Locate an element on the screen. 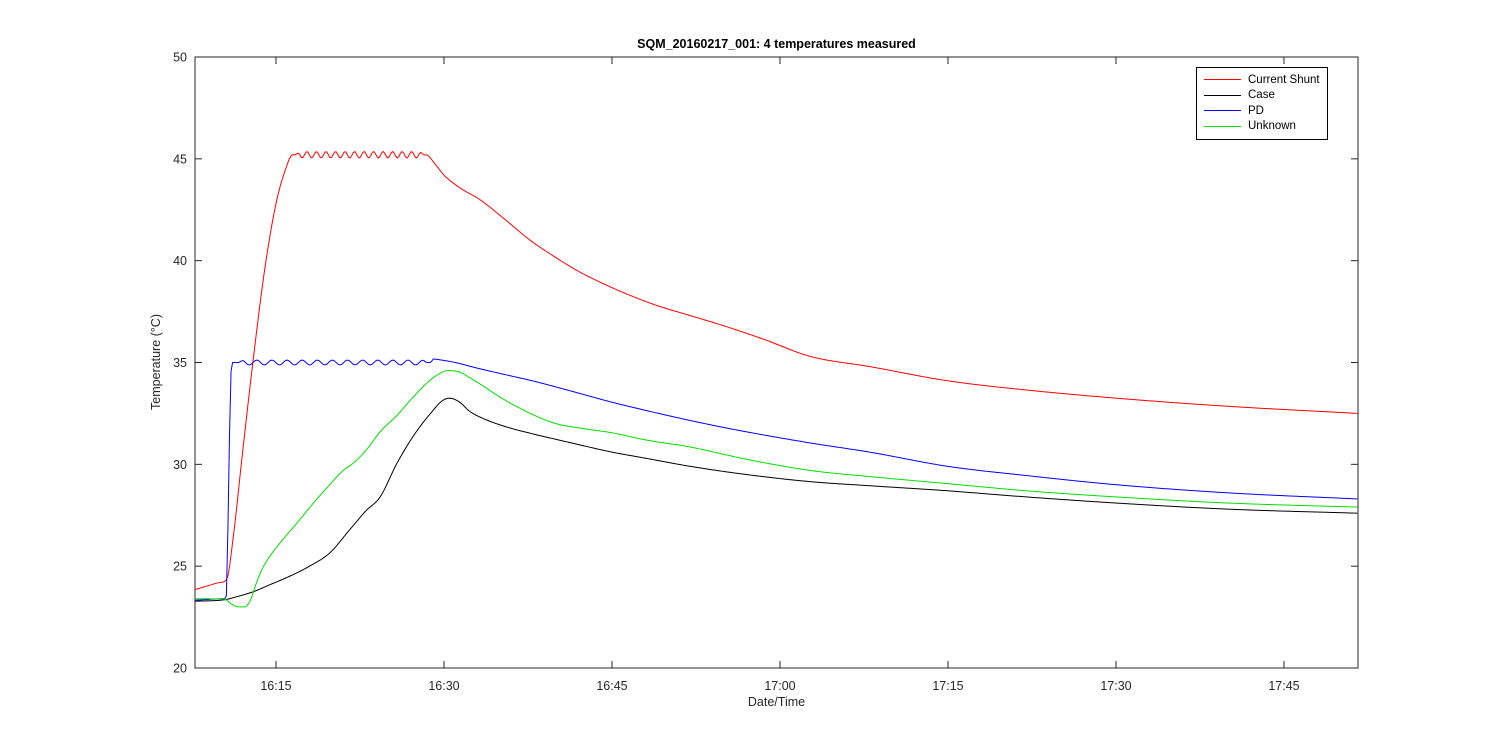 The height and width of the screenshot is (750, 1500). y-tick-label: 40 is located at coordinates (180, 261).